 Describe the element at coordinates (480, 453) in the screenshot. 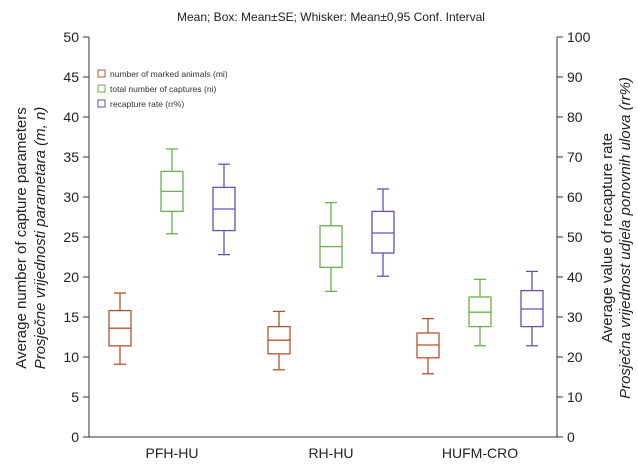

I see `category-label: HUFM-CRO` at that location.